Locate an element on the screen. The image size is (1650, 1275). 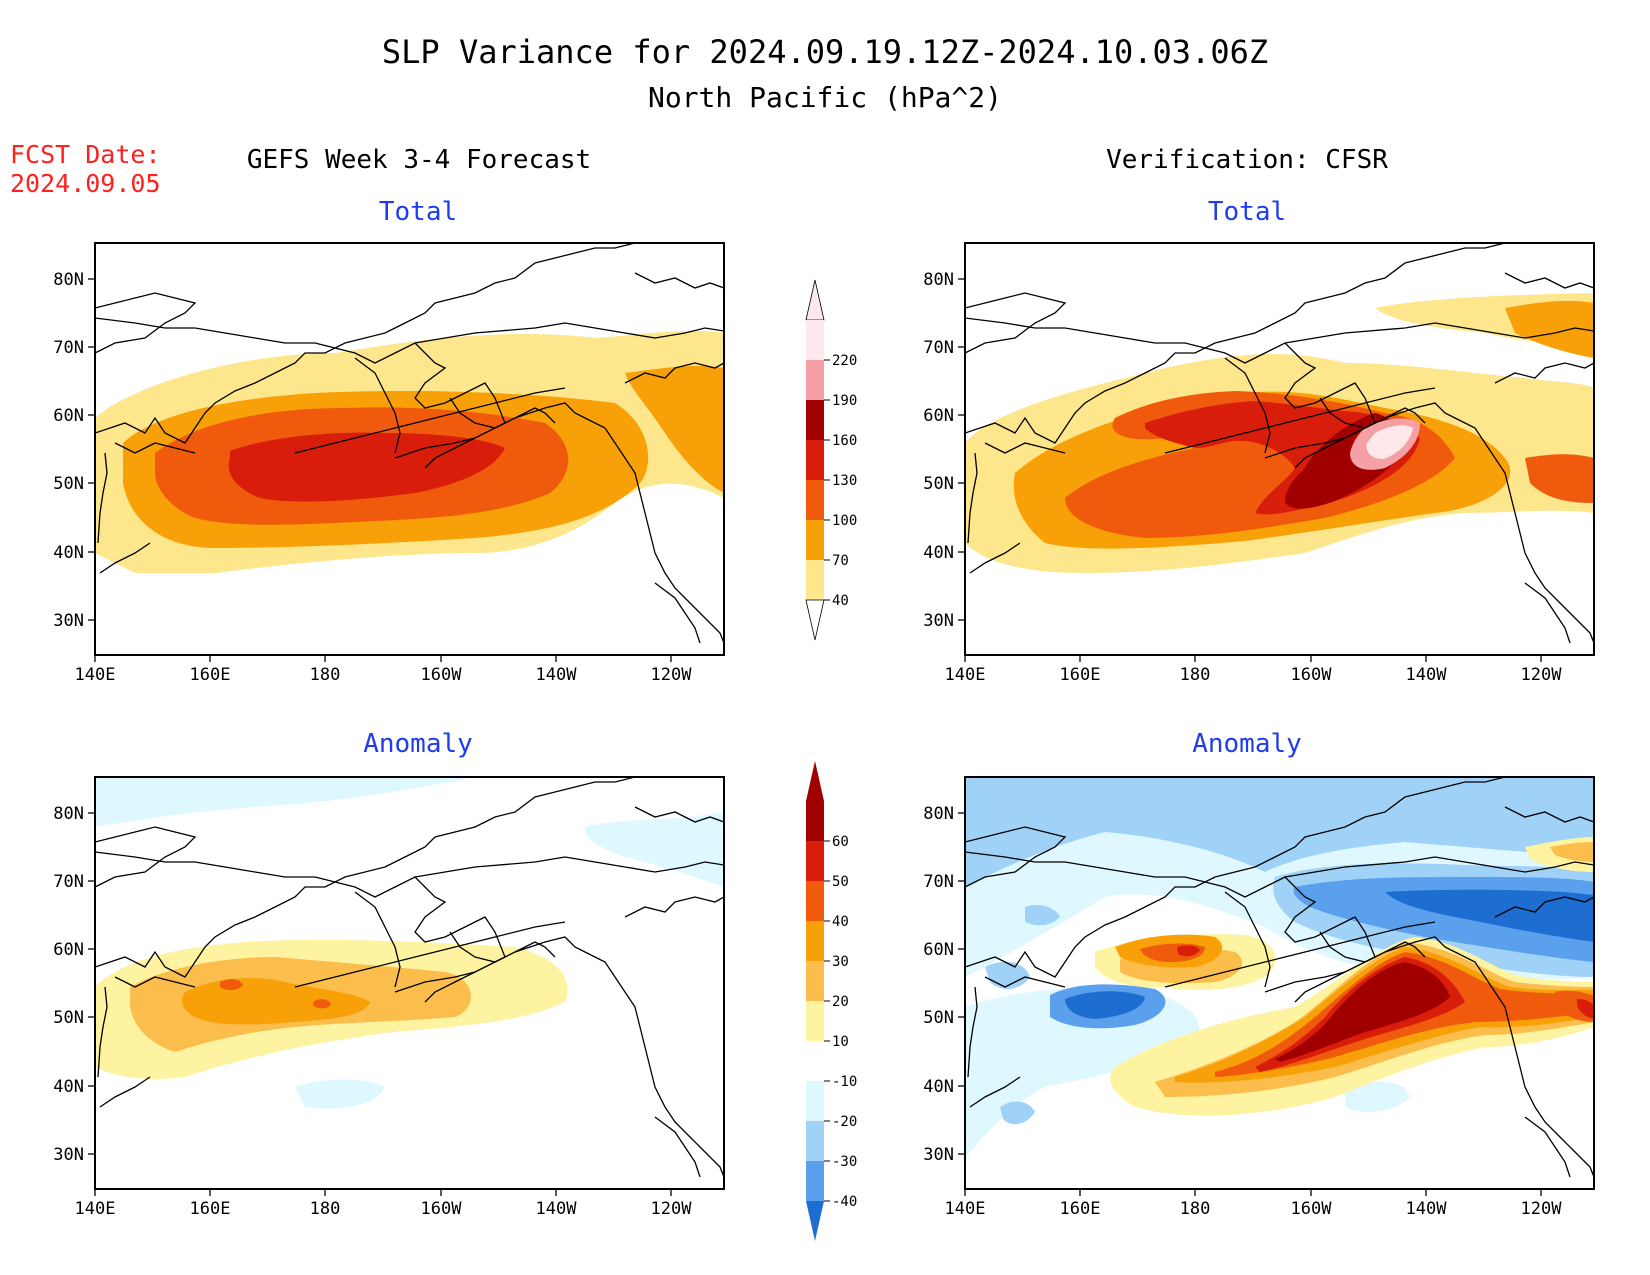
panel-title-verification-total: Total is located at coordinates (1247, 212).